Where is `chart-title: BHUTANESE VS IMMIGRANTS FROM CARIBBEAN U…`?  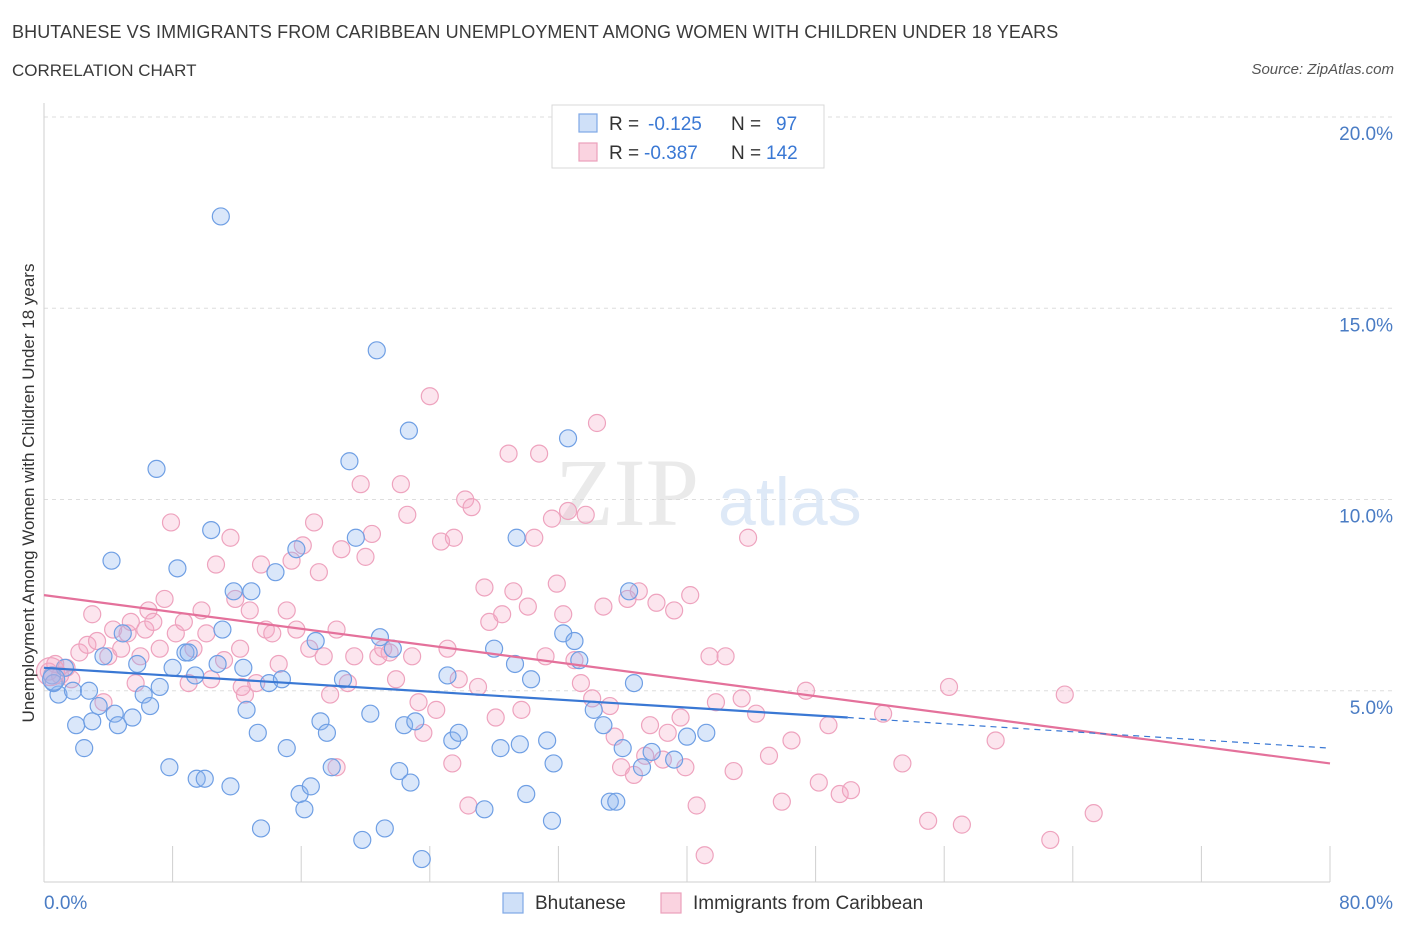 chart-title: BHUTANESE VS IMMIGRANTS FROM CARIBBEAN U… is located at coordinates (535, 32).